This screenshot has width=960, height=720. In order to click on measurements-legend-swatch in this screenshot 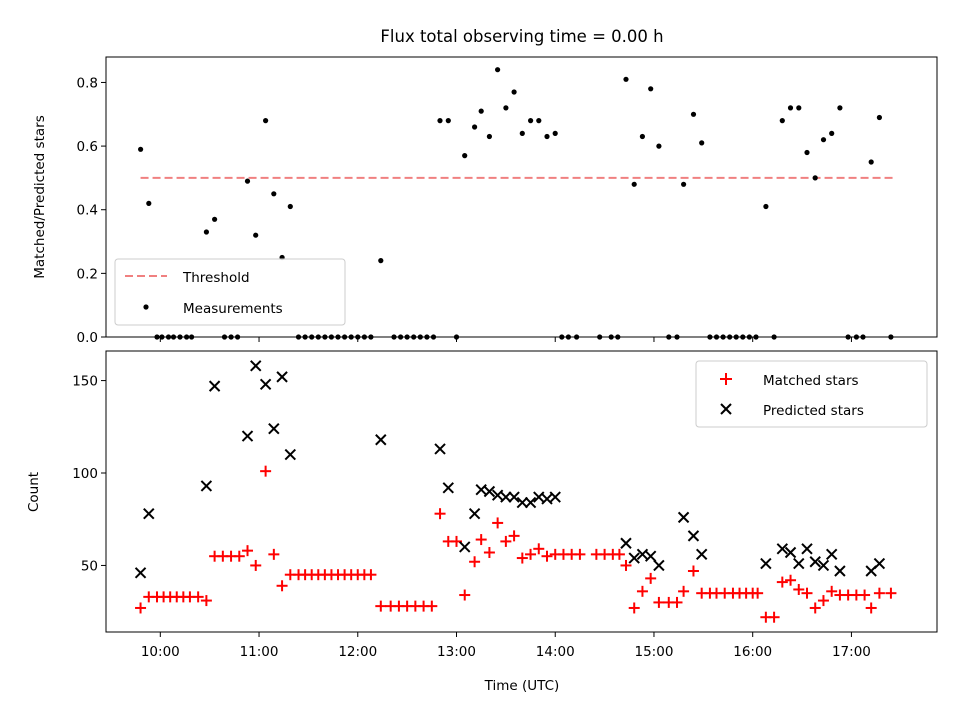, I will do `click(146, 307)`.